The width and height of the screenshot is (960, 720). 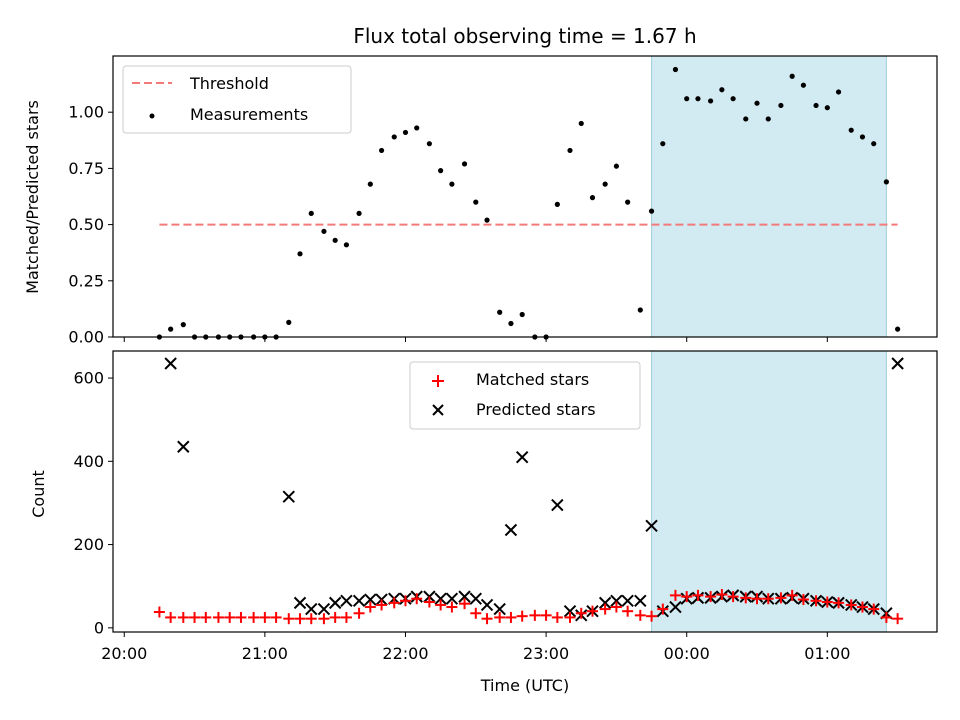 I want to click on bottom-legend: Matched stars Predicted stars, so click(x=525, y=395).